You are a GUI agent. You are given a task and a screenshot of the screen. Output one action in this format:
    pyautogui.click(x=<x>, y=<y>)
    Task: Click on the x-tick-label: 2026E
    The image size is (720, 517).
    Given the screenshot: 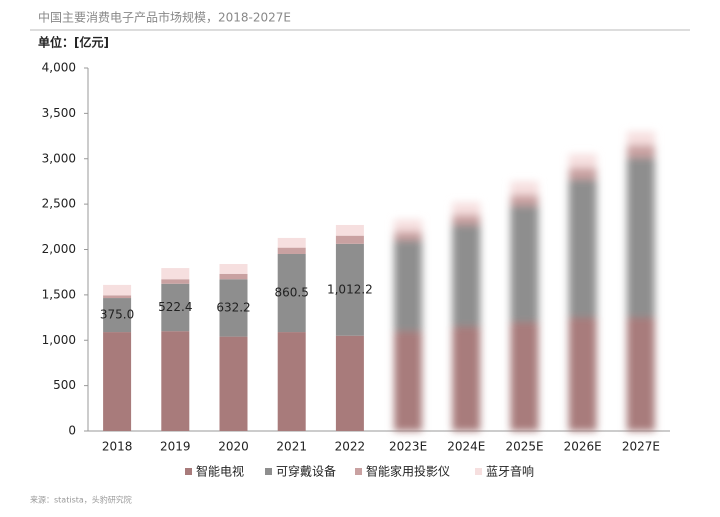 What is the action you would take?
    pyautogui.click(x=583, y=447)
    